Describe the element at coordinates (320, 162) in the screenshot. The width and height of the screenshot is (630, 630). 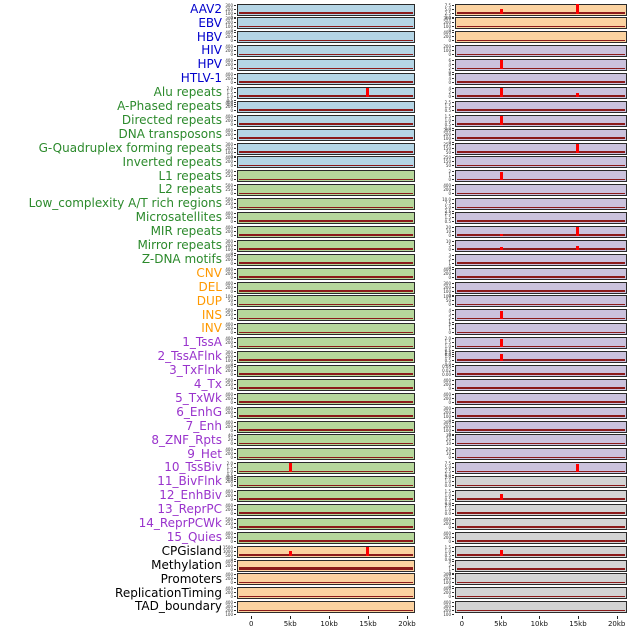
I see `track-plot-left-inverted-repeats: 400 200 0` at that location.